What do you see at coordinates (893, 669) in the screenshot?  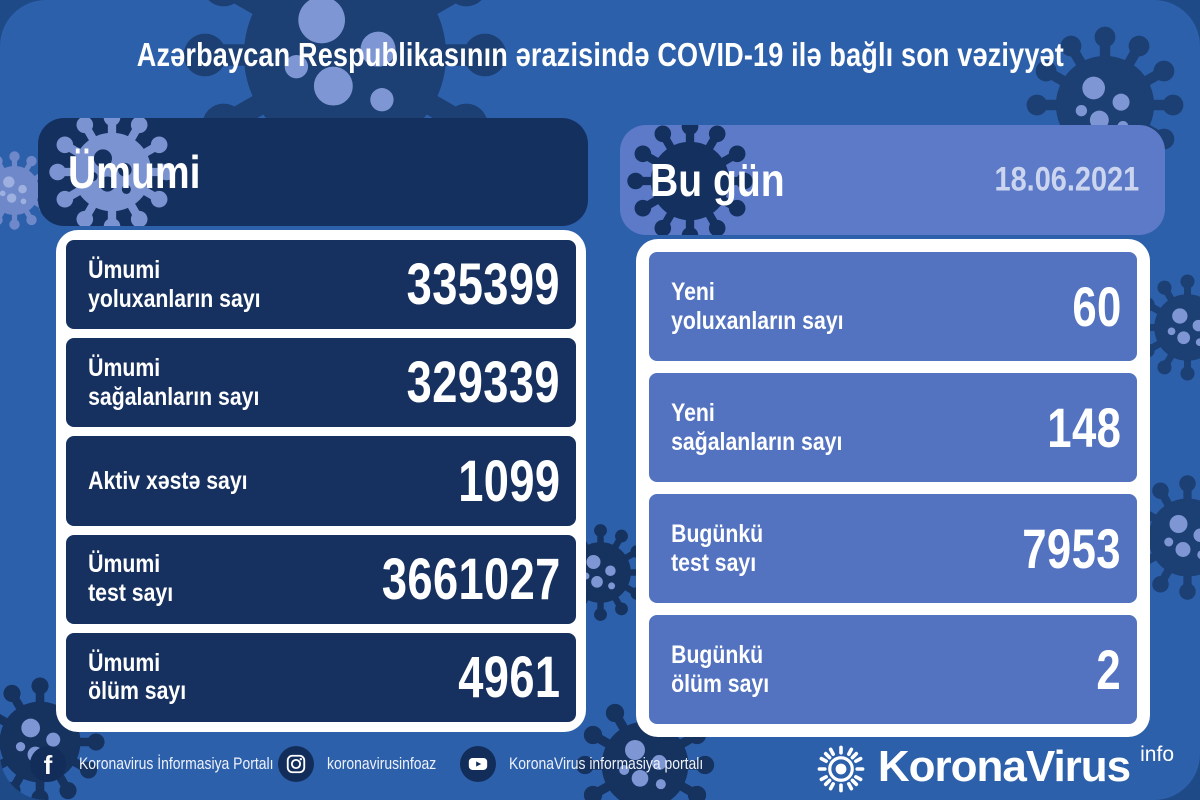 I see `stat-row-today-deaths: Bugünkü ölüm sayı 2` at bounding box center [893, 669].